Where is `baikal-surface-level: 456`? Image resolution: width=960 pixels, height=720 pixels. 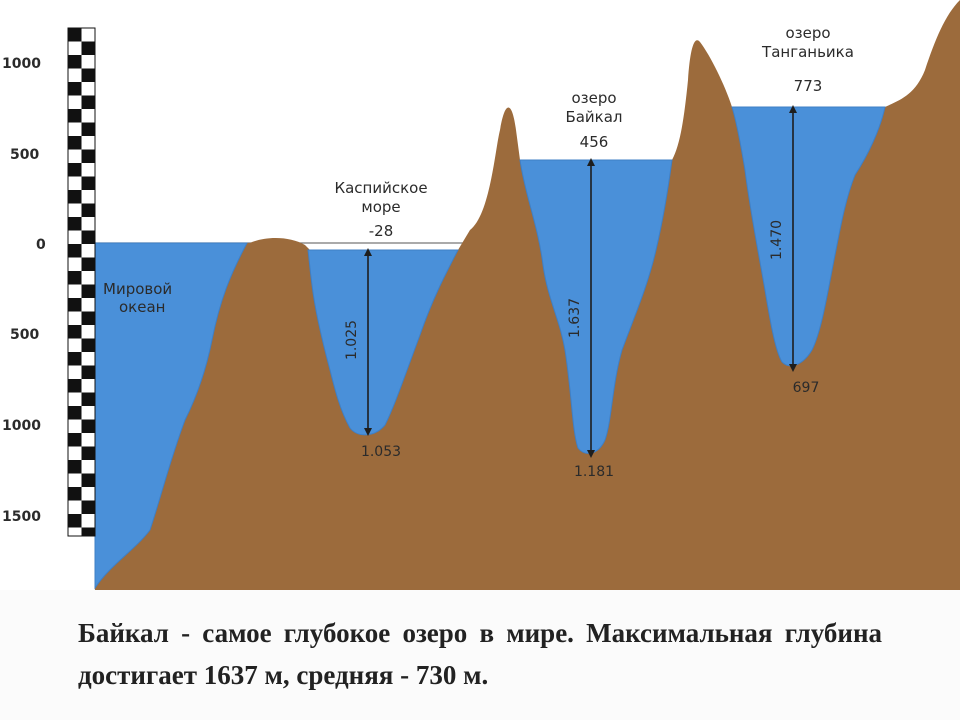
baikal-surface-level: 456 is located at coordinates (594, 142).